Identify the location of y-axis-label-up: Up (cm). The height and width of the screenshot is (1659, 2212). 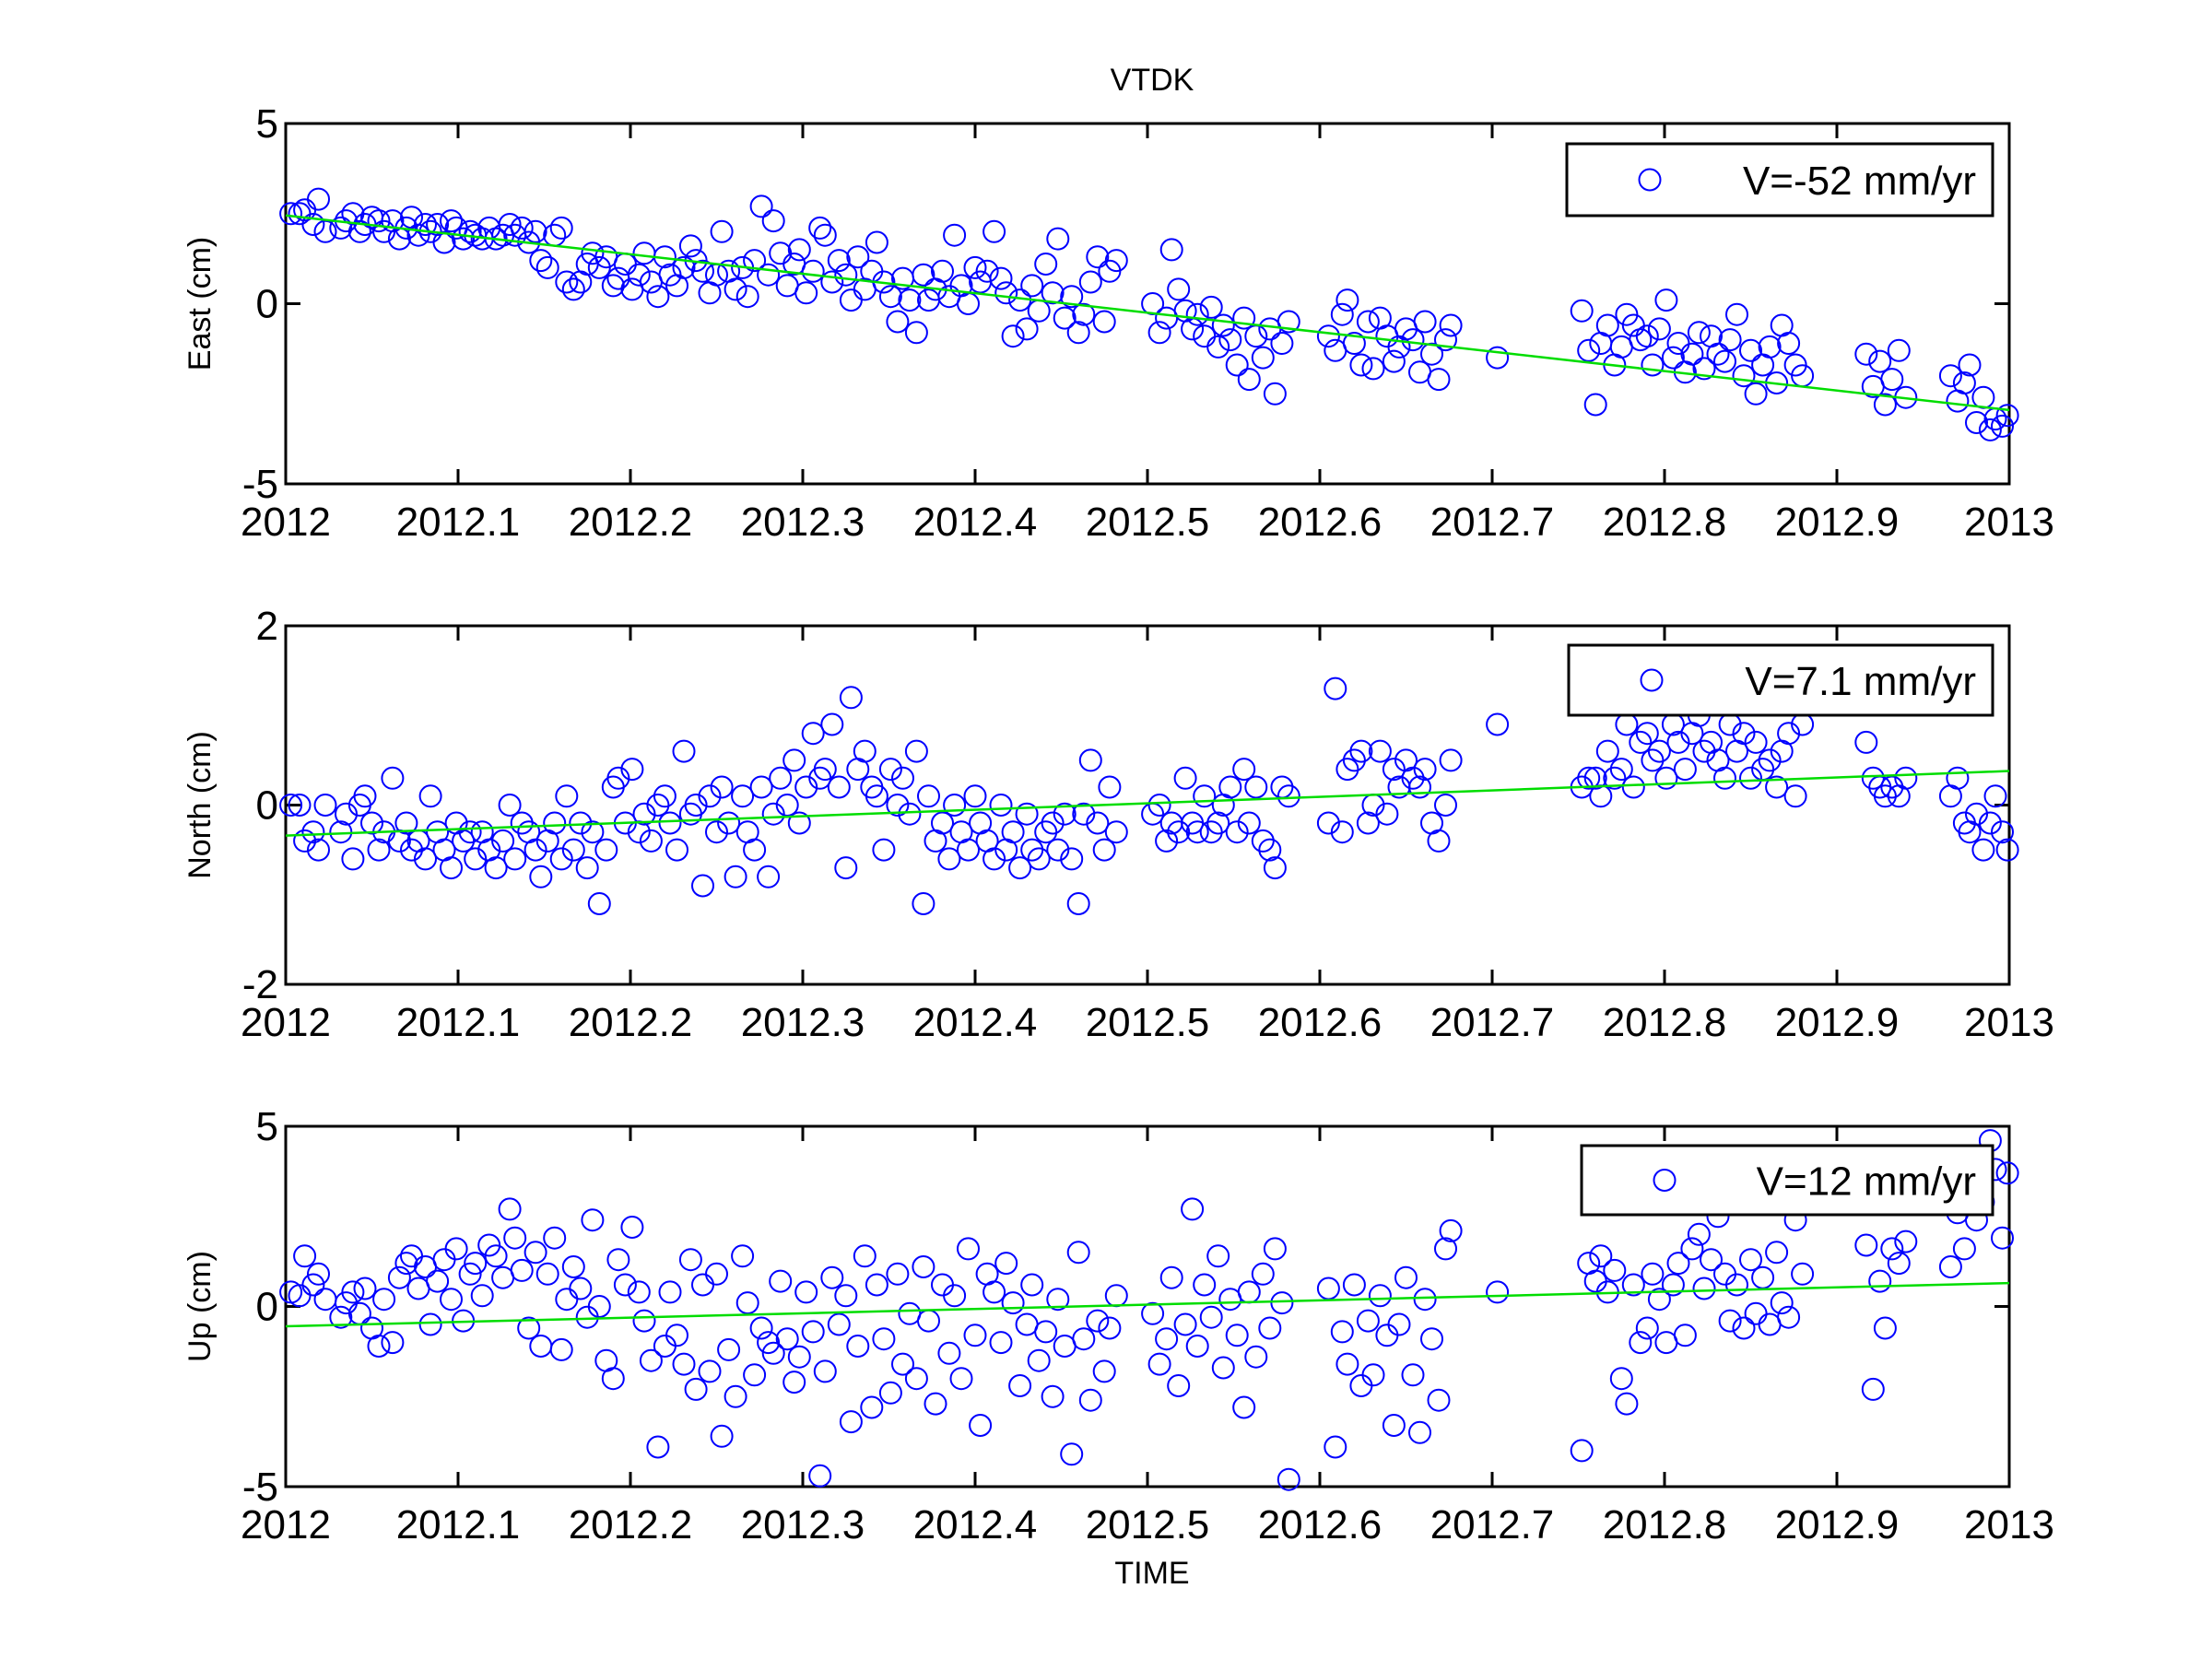
(200, 1306).